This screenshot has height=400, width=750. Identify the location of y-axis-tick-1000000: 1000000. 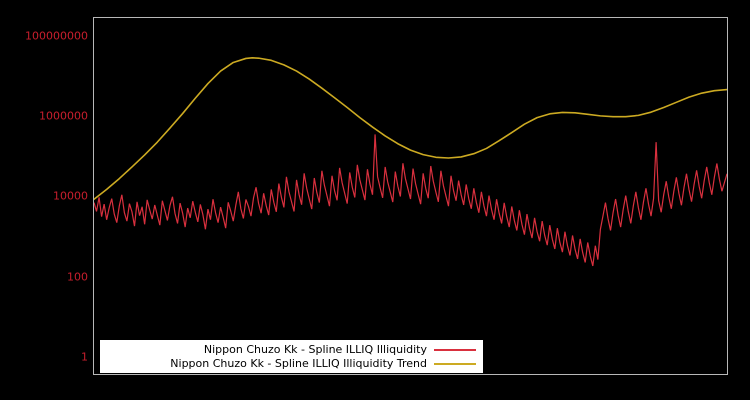
(63, 116).